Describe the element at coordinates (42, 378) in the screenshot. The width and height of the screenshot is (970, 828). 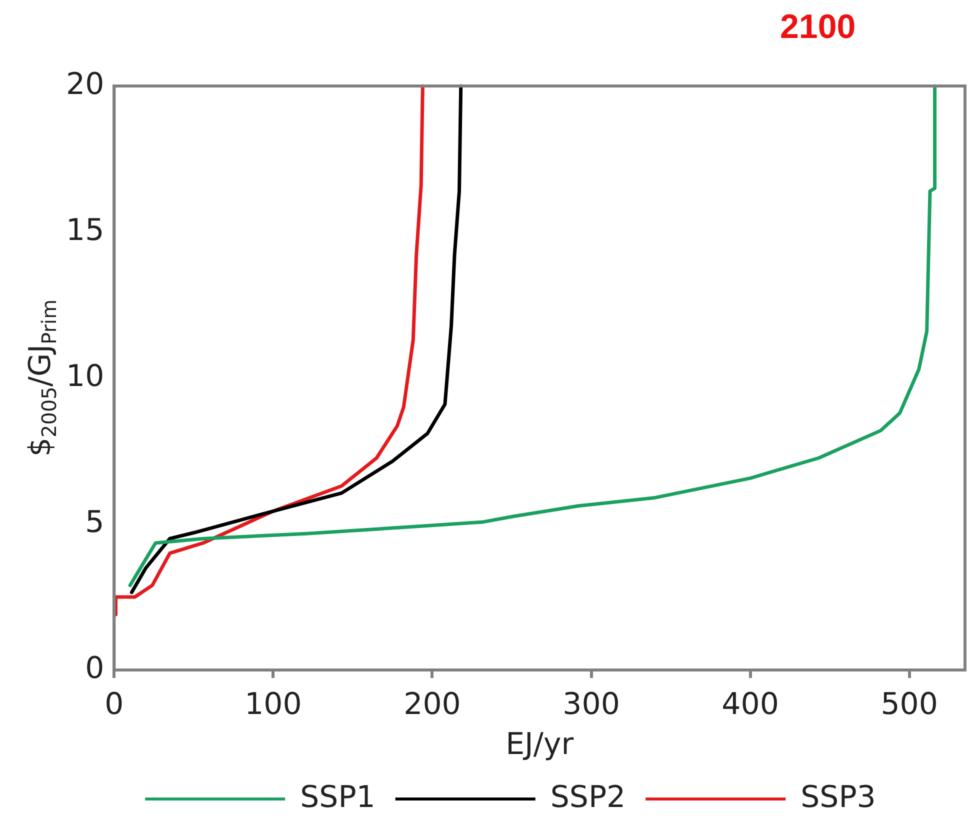
I see `y-axis-title: $2005/GJPrim` at that location.